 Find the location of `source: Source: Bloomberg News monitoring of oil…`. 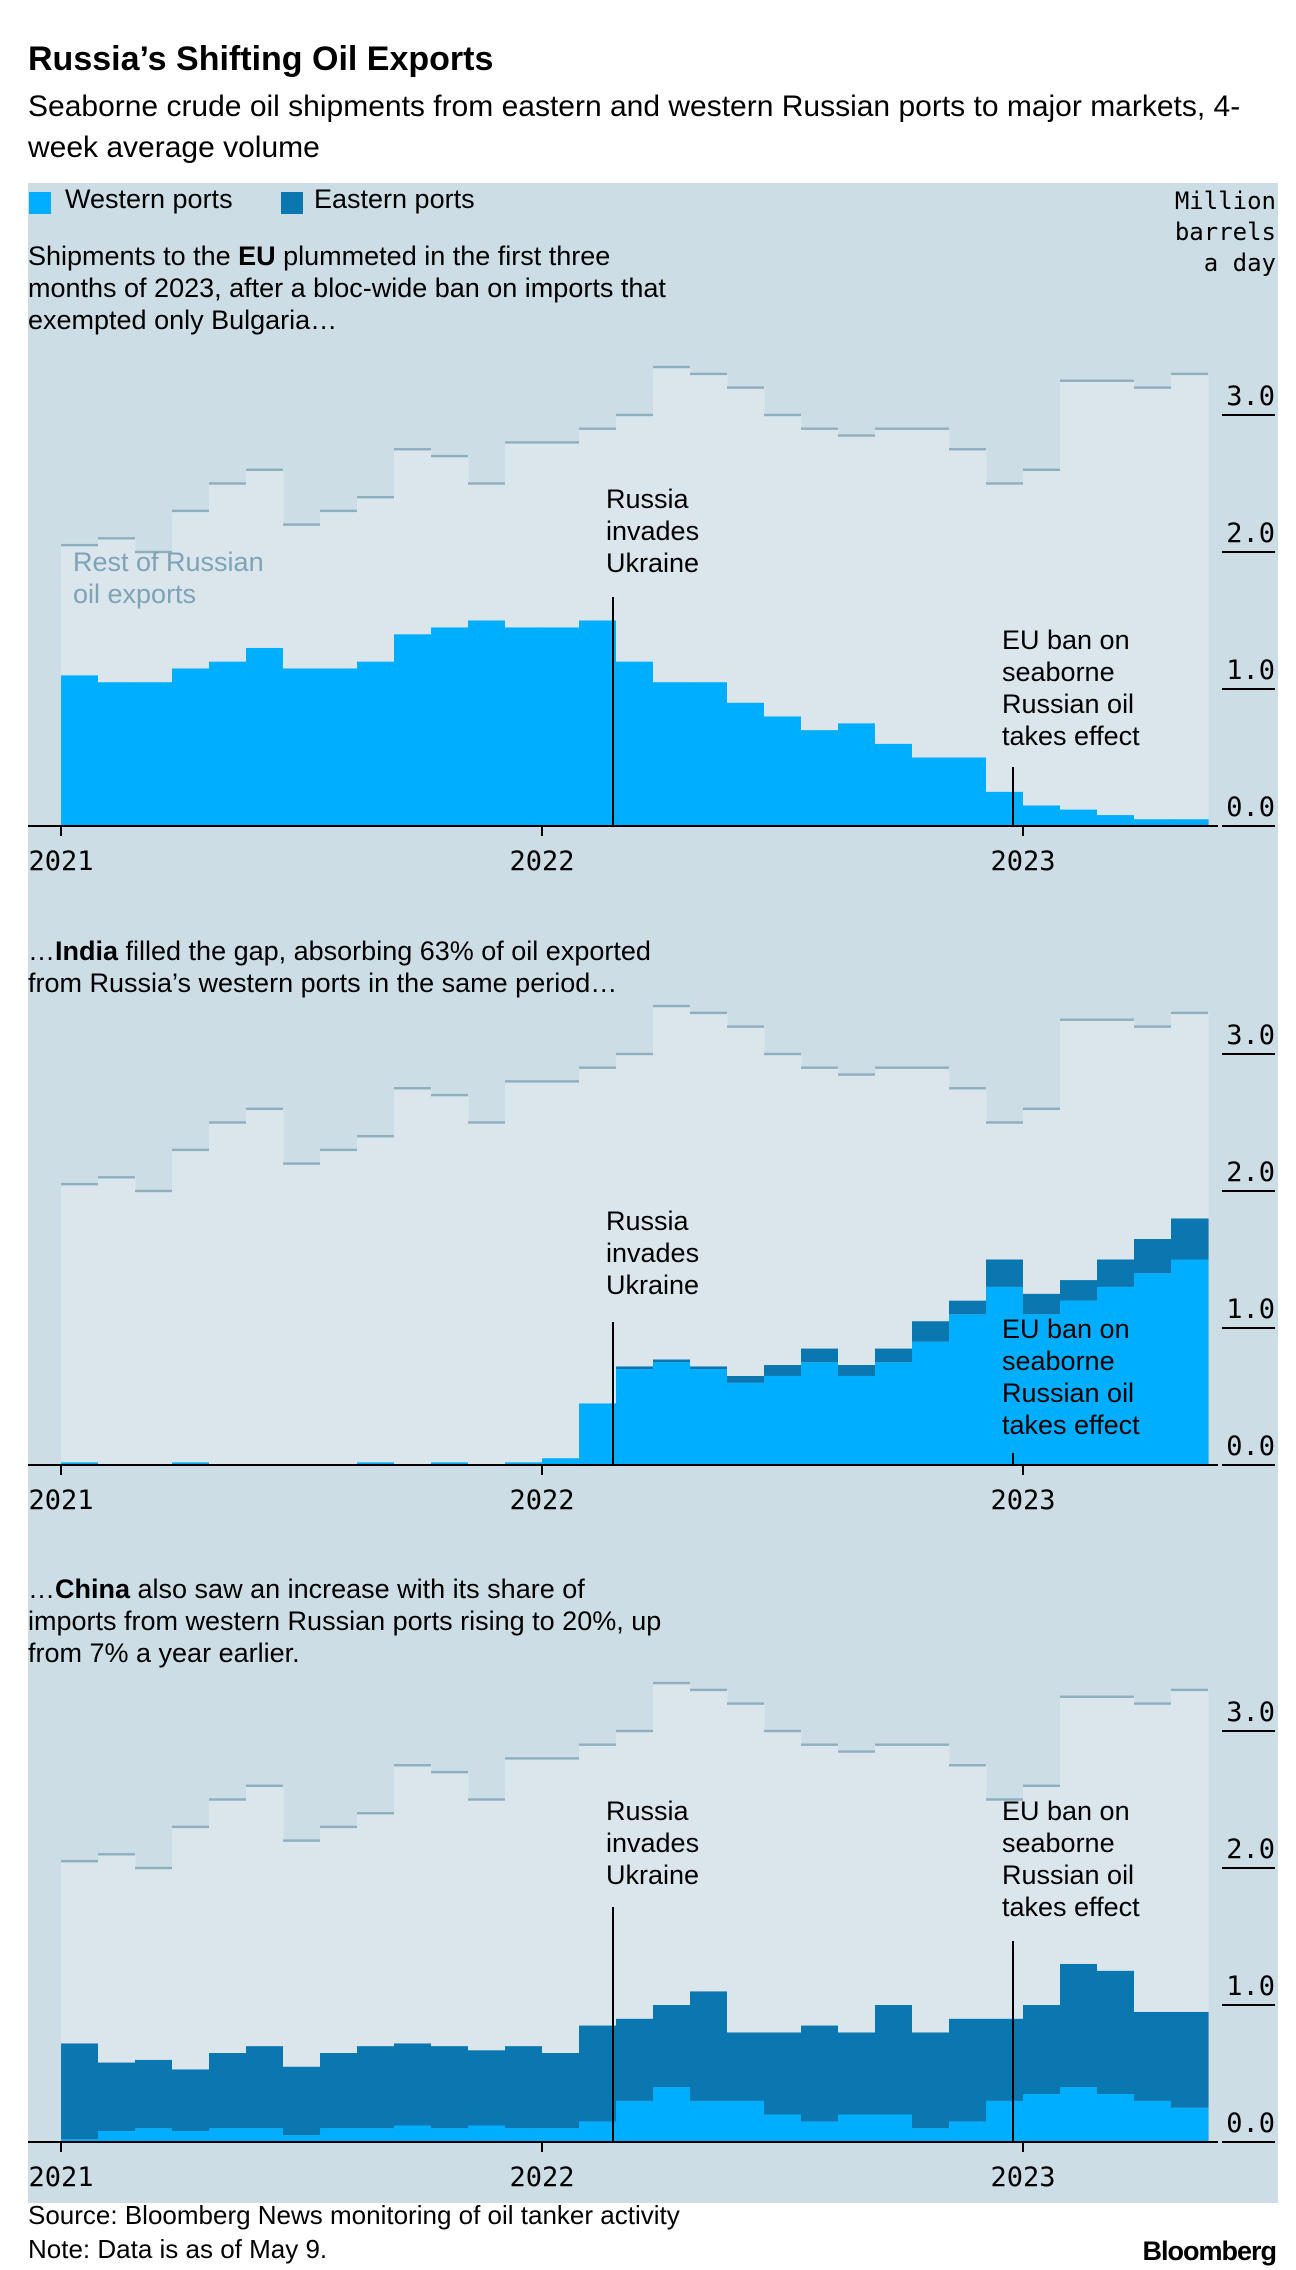

source: Source: Bloomberg News monitoring of oil… is located at coordinates (354, 2215).